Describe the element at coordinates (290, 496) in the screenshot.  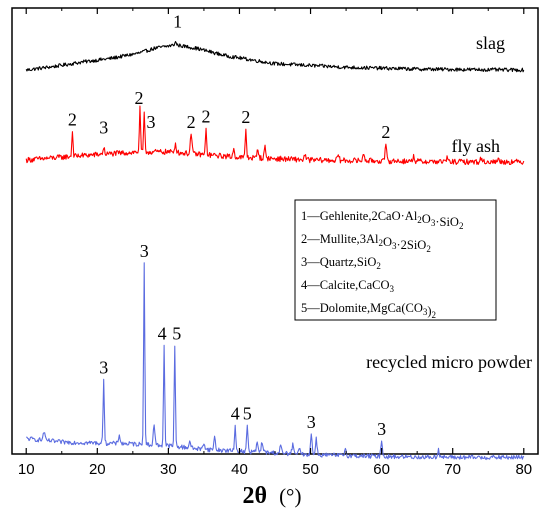
I see `x-axis-unit: (°)` at that location.